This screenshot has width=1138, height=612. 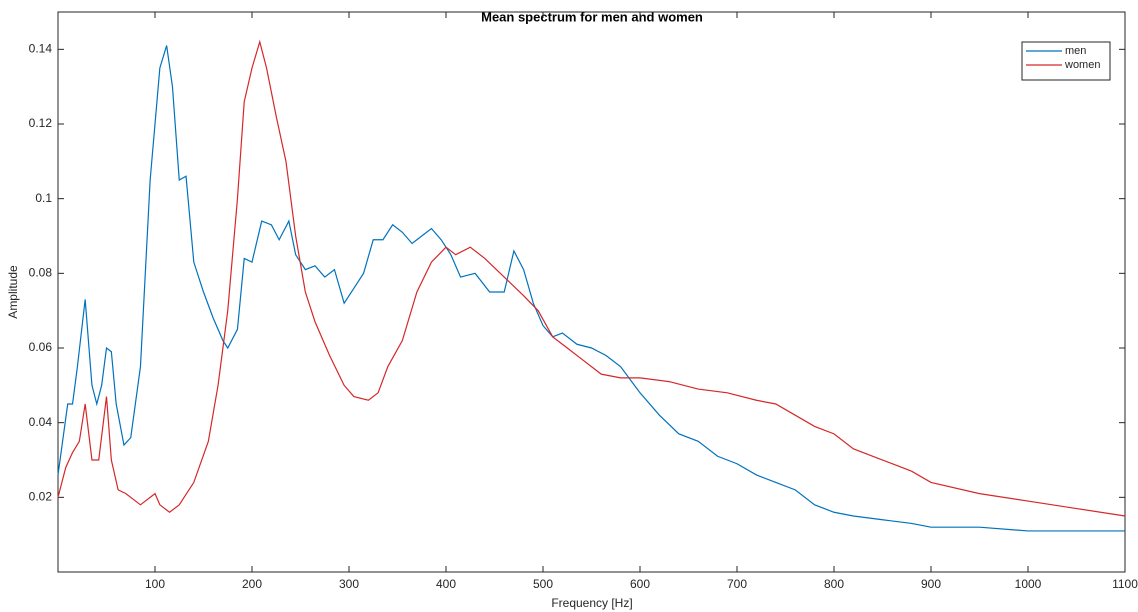 What do you see at coordinates (41, 422) in the screenshot?
I see `y-tick-label: 0.04` at bounding box center [41, 422].